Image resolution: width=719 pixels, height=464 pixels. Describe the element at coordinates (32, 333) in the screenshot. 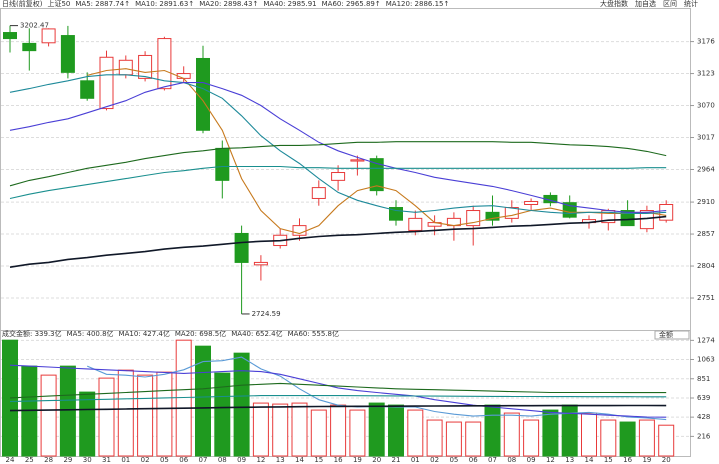

I see `panel-title: 成交金额: 339.3亿` at that location.